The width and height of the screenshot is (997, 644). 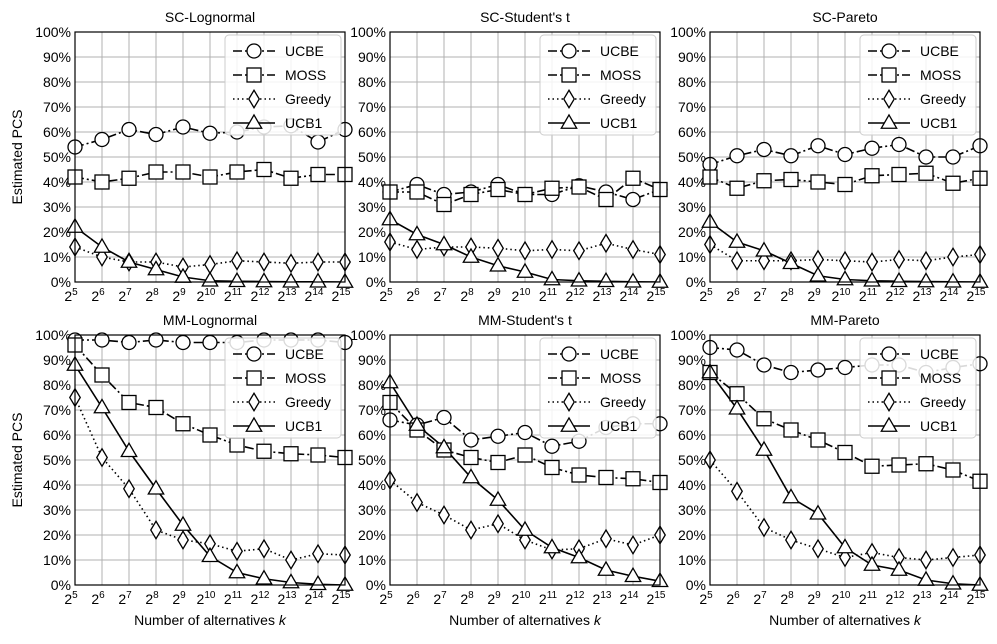 What do you see at coordinates (57, 385) in the screenshot?
I see `y-tick-label: 80%` at bounding box center [57, 385].